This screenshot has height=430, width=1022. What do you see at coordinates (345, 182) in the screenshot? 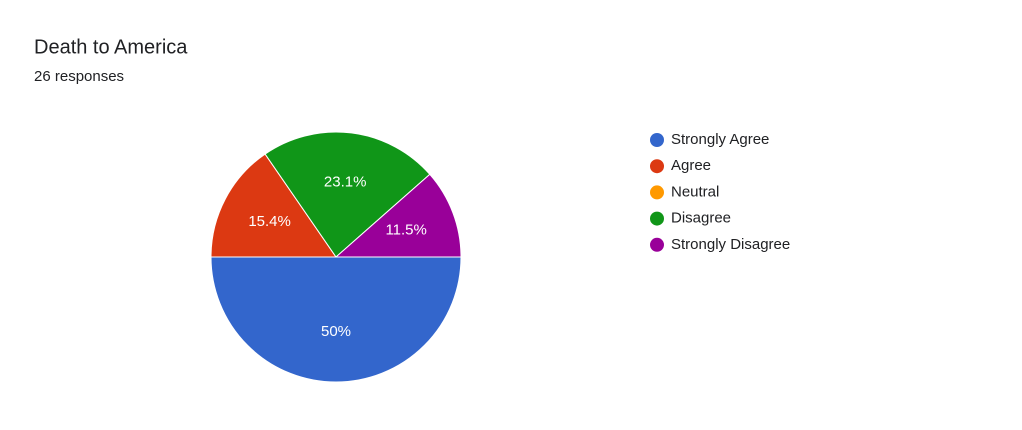
I see `slice-label: 23.1%` at bounding box center [345, 182].